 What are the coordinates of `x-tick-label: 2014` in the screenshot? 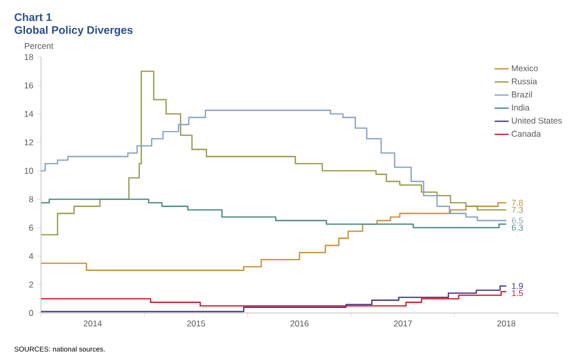 It's located at (93, 323).